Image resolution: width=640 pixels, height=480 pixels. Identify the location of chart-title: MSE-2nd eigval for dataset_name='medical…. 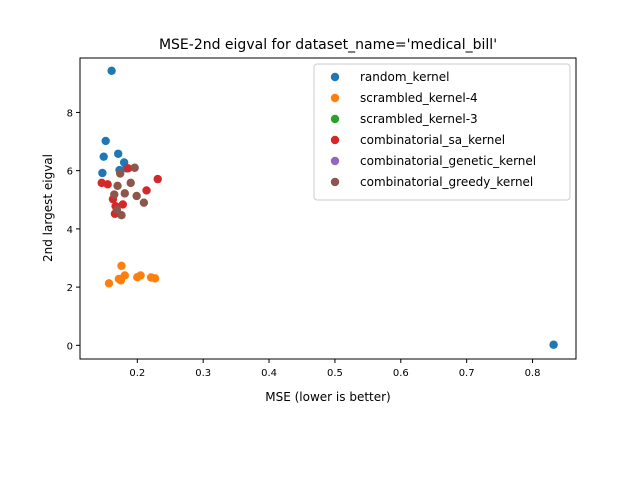
(328, 45).